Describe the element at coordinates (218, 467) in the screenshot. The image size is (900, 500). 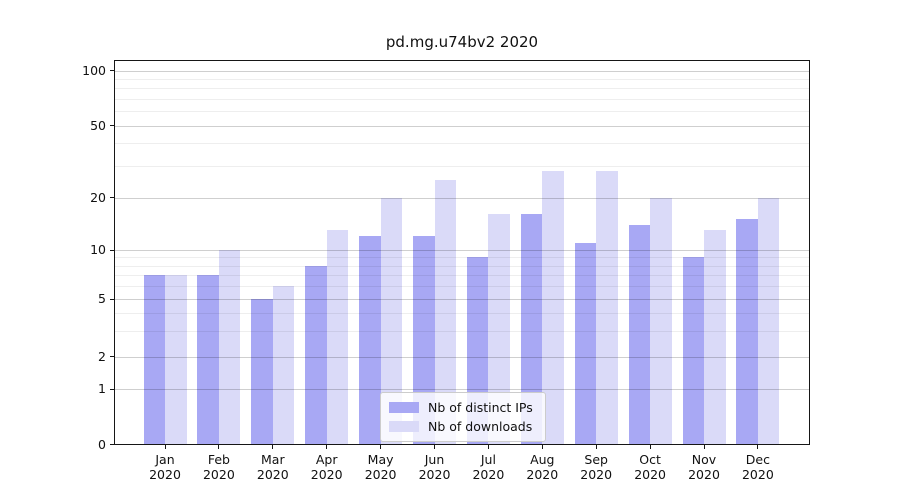
I see `x-tick-label-feb: Feb 2020` at that location.